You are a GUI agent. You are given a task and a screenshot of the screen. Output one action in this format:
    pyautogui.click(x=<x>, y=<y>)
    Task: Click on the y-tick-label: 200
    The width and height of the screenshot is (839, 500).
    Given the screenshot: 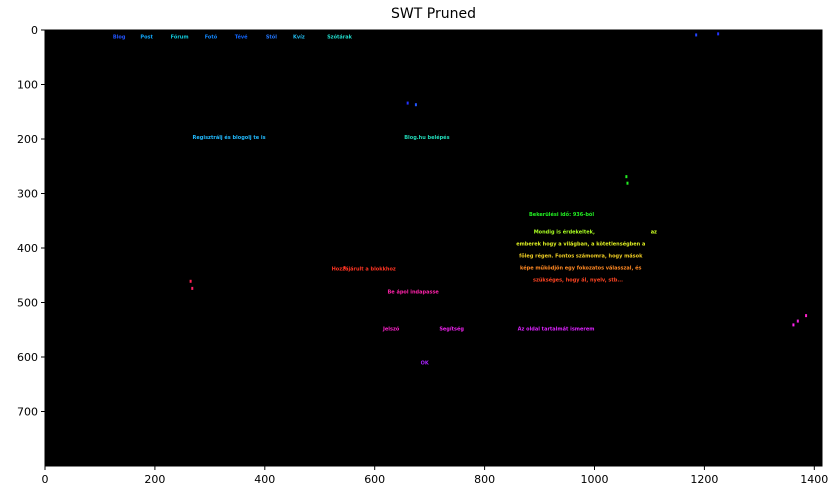 What is the action you would take?
    pyautogui.click(x=27, y=139)
    